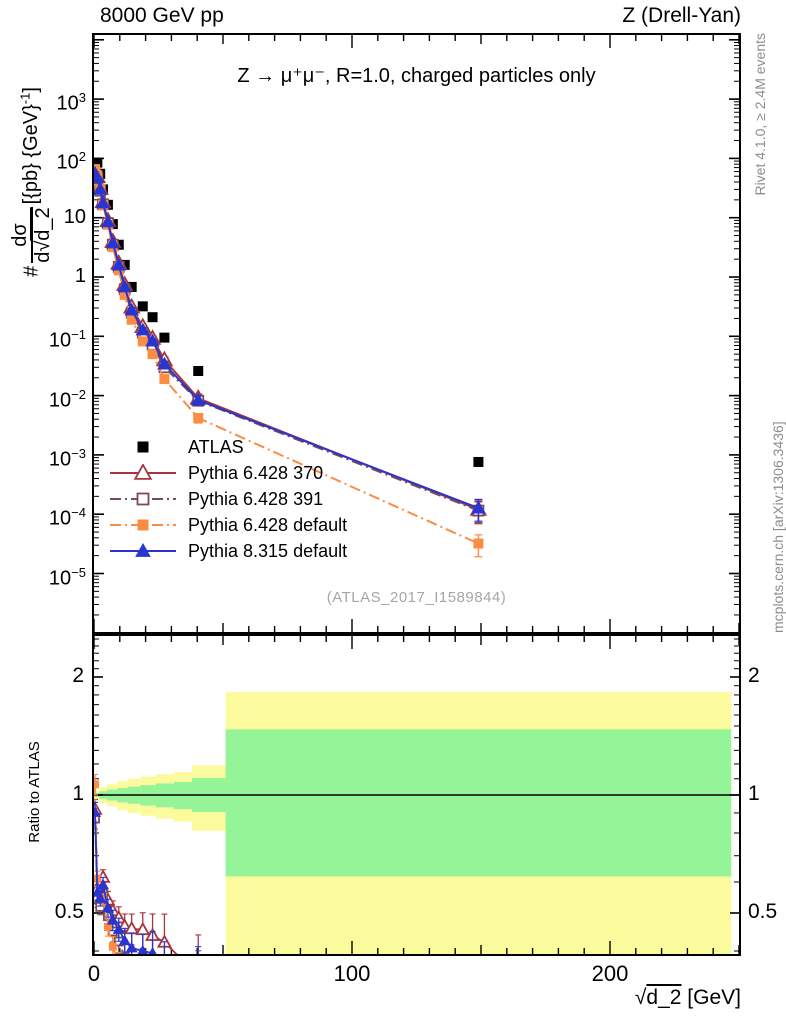  I want to click on tick-label: 10⁻¹, so click(67, 339).